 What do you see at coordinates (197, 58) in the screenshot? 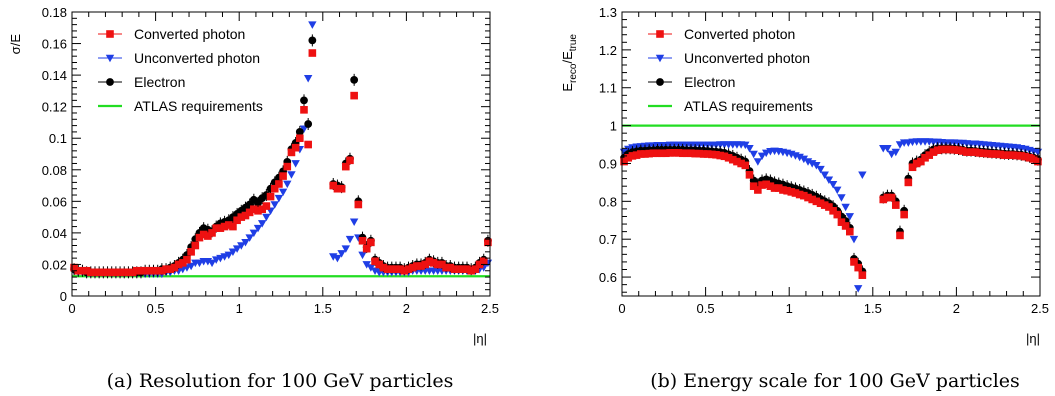
I see `legend-label: Unconverted photon` at bounding box center [197, 58].